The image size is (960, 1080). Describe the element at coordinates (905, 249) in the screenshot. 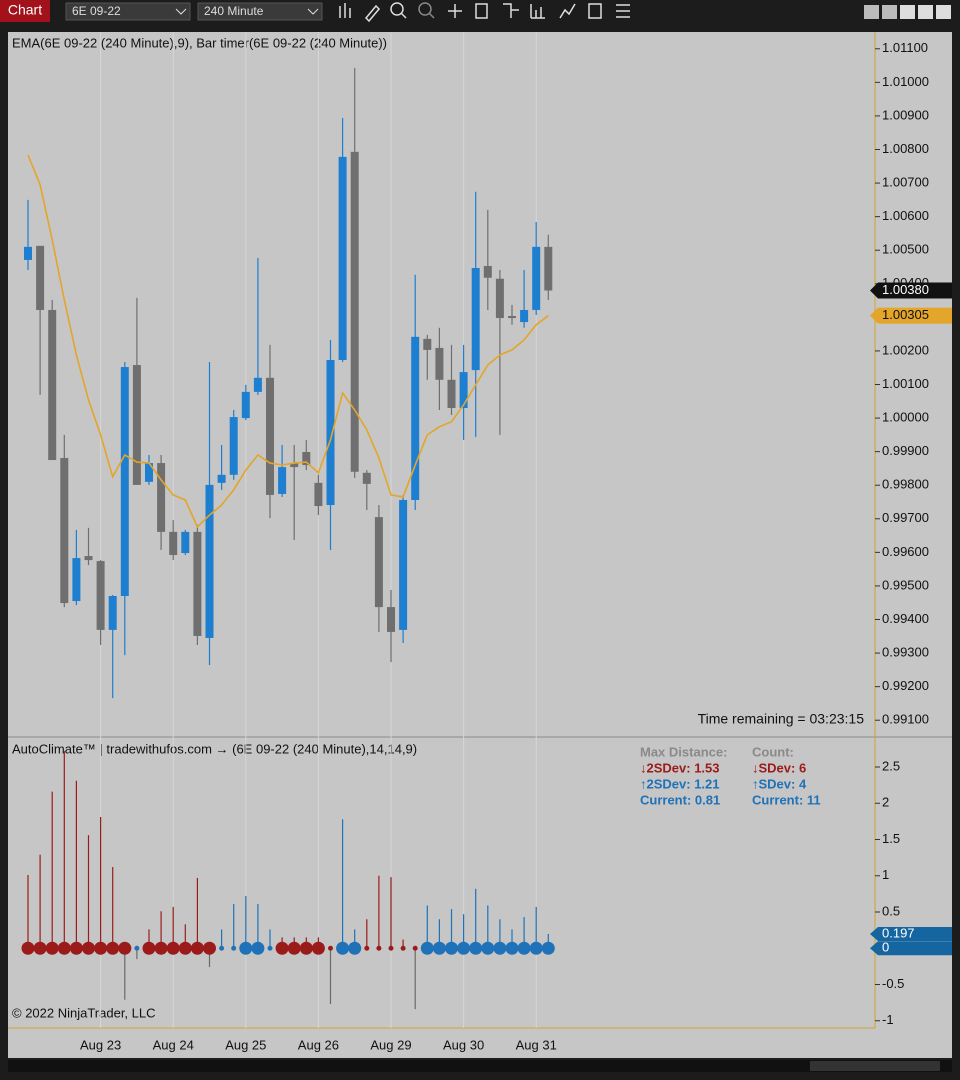

I see `y-tick-label: 1.00500` at that location.